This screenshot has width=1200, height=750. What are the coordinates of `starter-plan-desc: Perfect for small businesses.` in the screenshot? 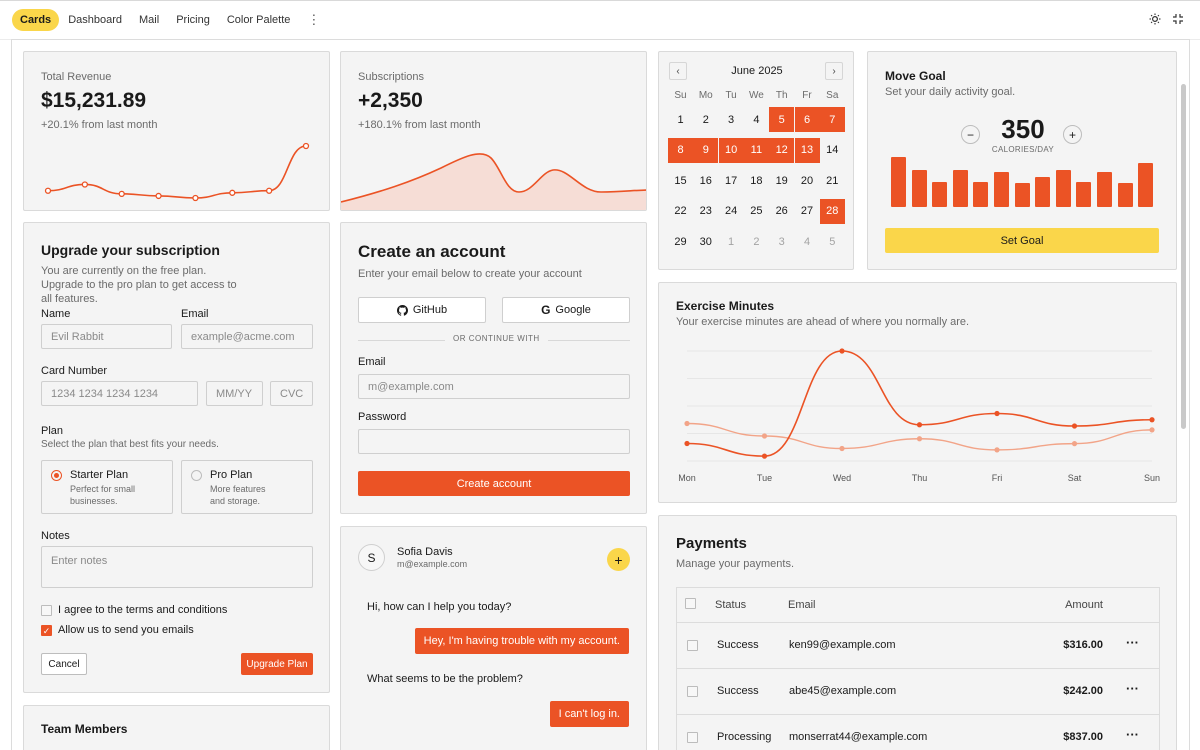 It's located at (103, 495).